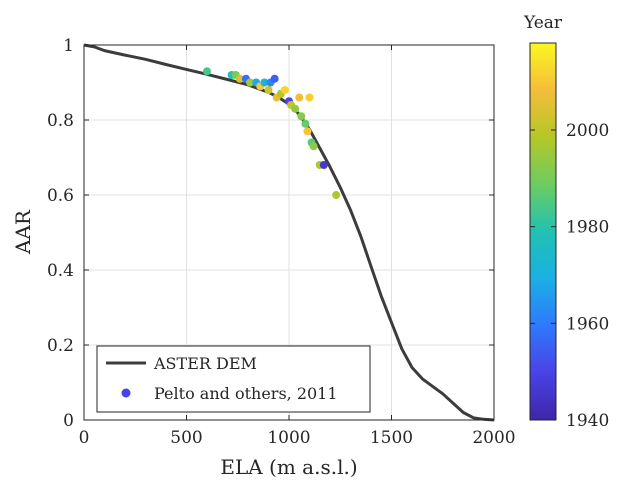 The width and height of the screenshot is (617, 486). Describe the element at coordinates (60, 121) in the screenshot. I see `y-tick-label: 0.8` at that location.